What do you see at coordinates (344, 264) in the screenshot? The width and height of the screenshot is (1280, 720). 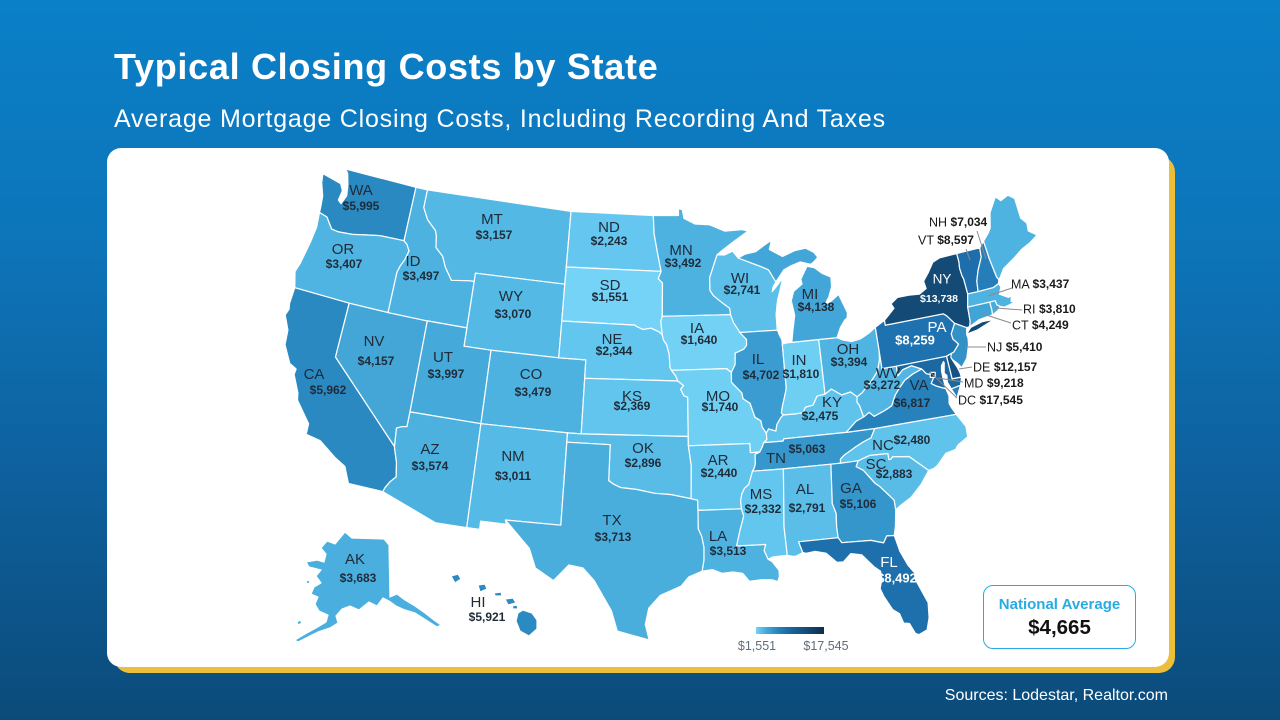 I see `svg-text: $3,407` at bounding box center [344, 264].